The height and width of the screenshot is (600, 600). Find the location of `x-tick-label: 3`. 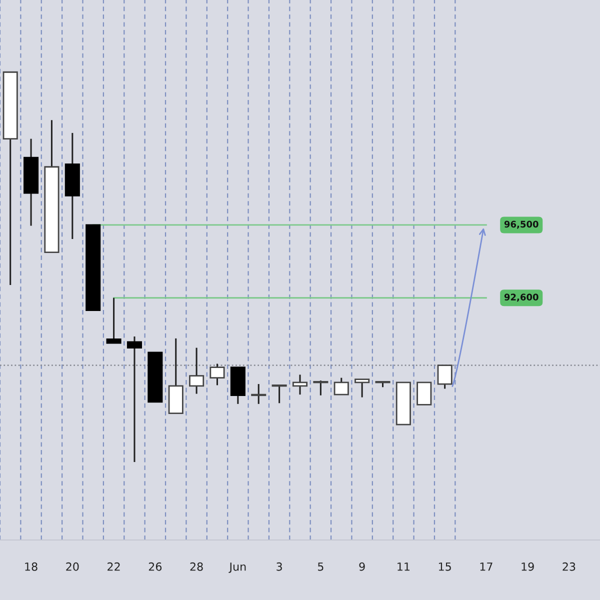

x-tick-label: 3 is located at coordinates (279, 566).